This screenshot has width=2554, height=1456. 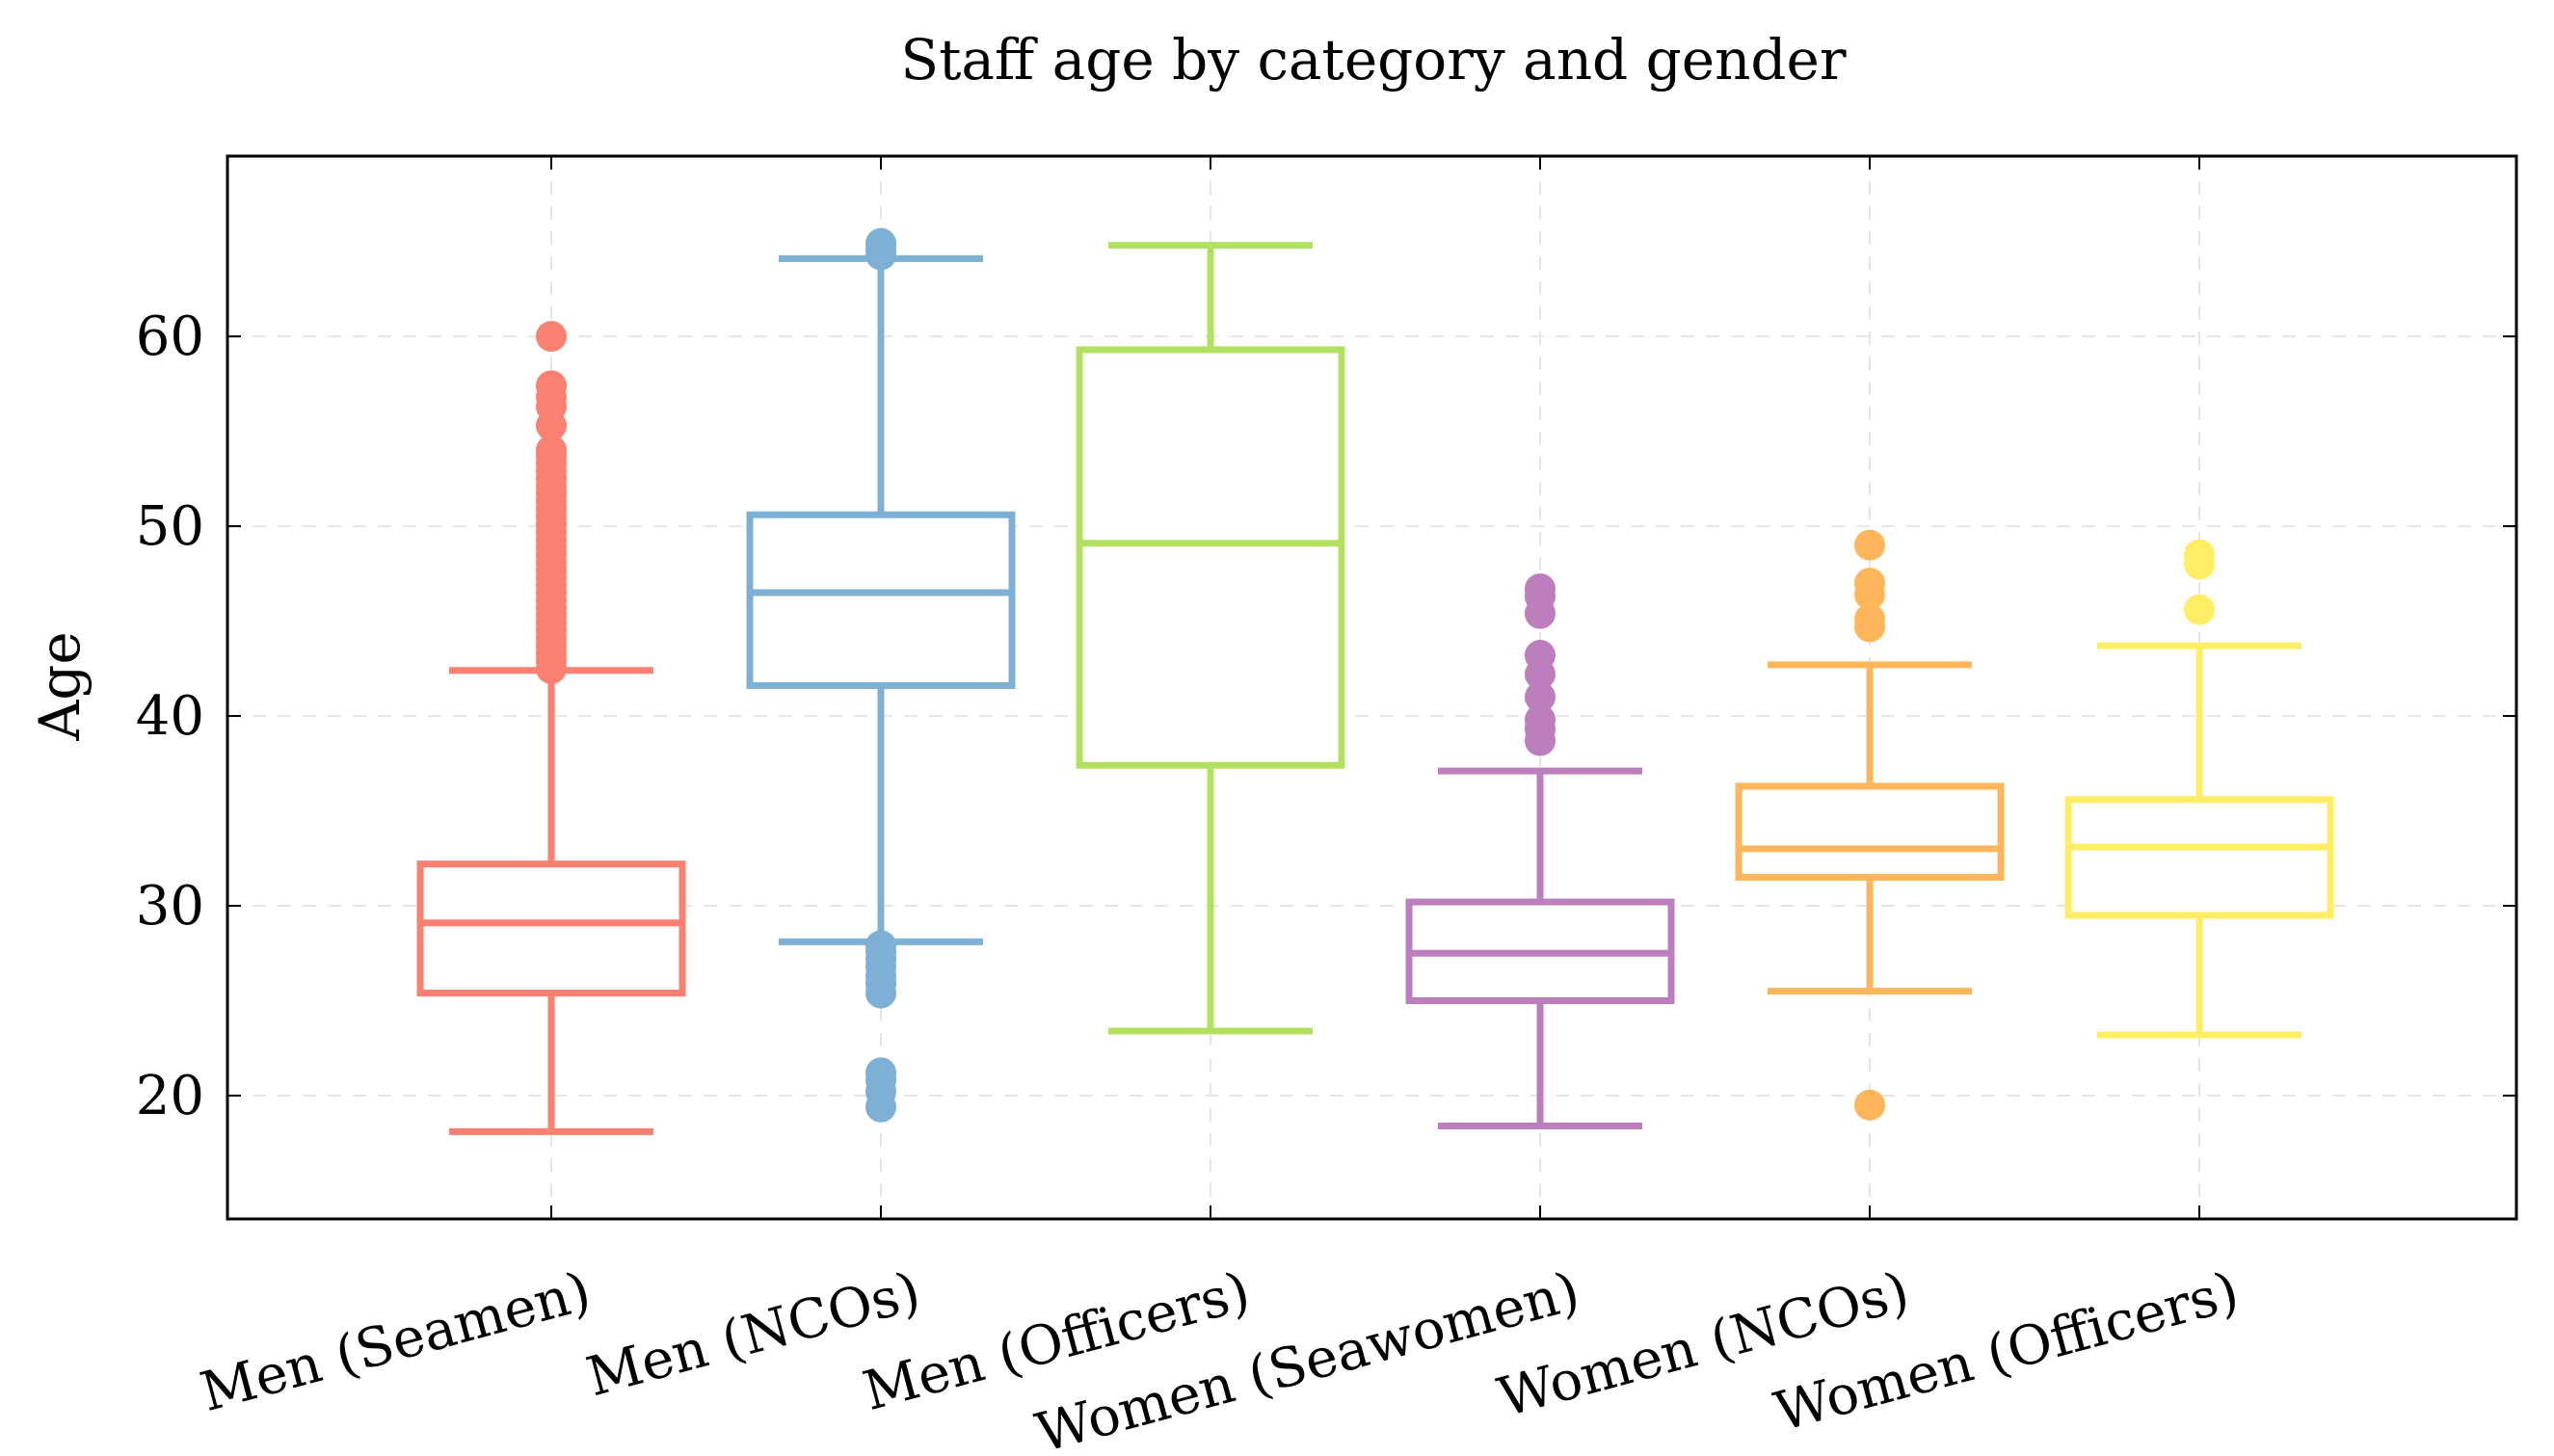 I want to click on y-tick-label: 40, so click(x=170, y=716).